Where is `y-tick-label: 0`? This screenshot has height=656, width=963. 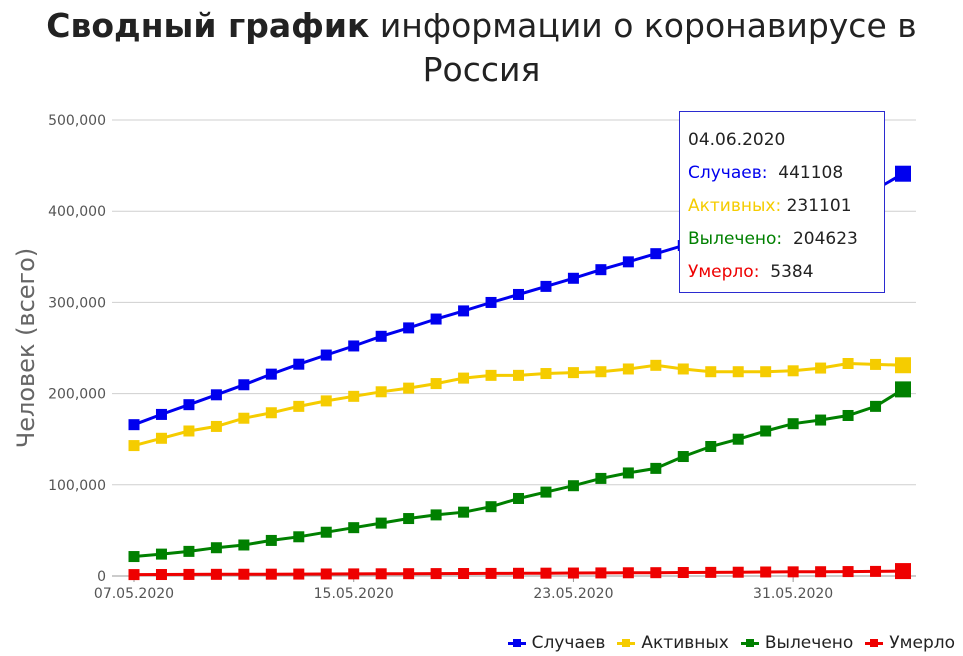 y-tick-label: 0 is located at coordinates (101, 577).